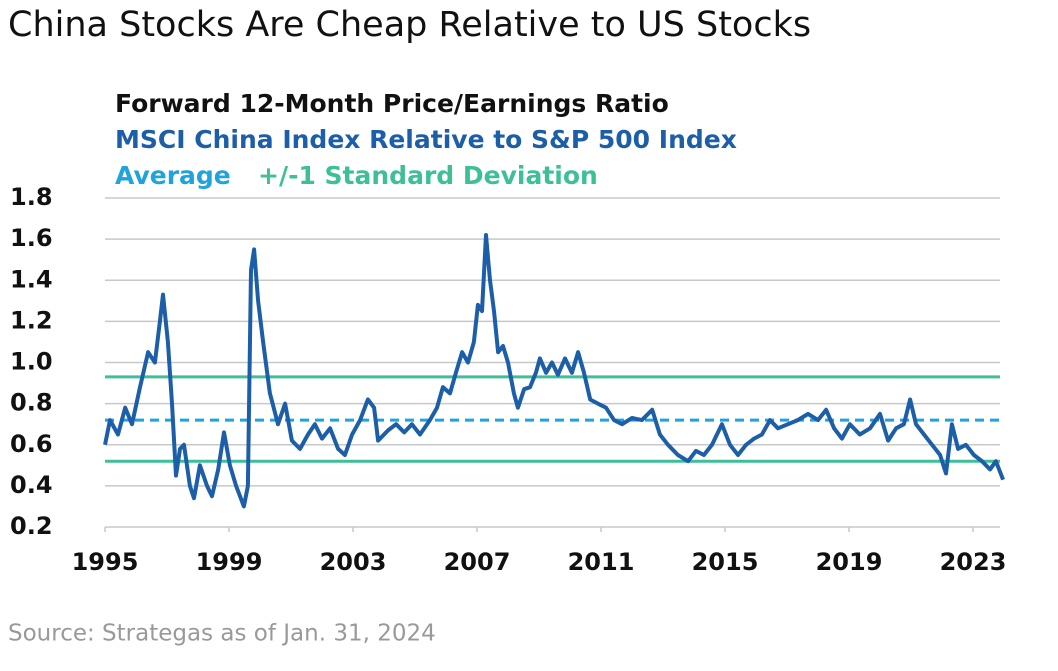 This screenshot has height=671, width=1058. I want to click on x-tick-label: 2007, so click(477, 562).